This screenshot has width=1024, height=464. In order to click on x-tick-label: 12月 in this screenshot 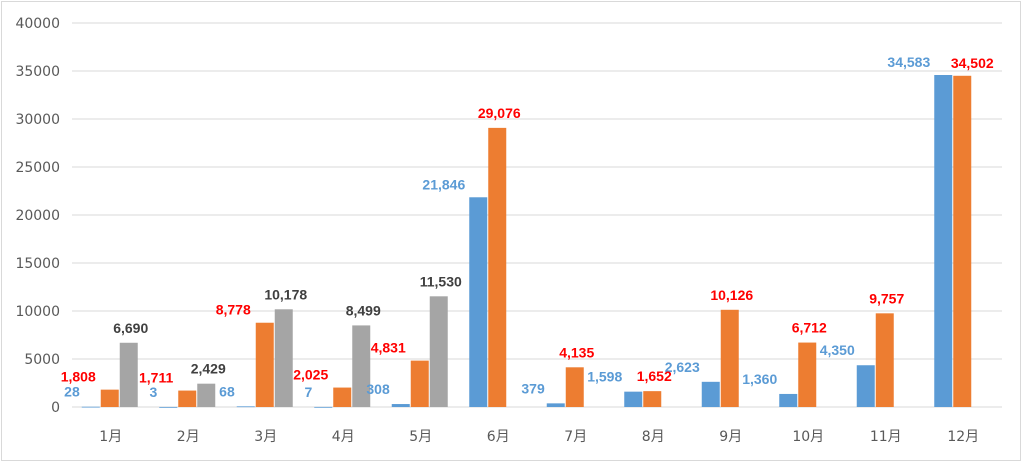, I will do `click(963, 437)`.